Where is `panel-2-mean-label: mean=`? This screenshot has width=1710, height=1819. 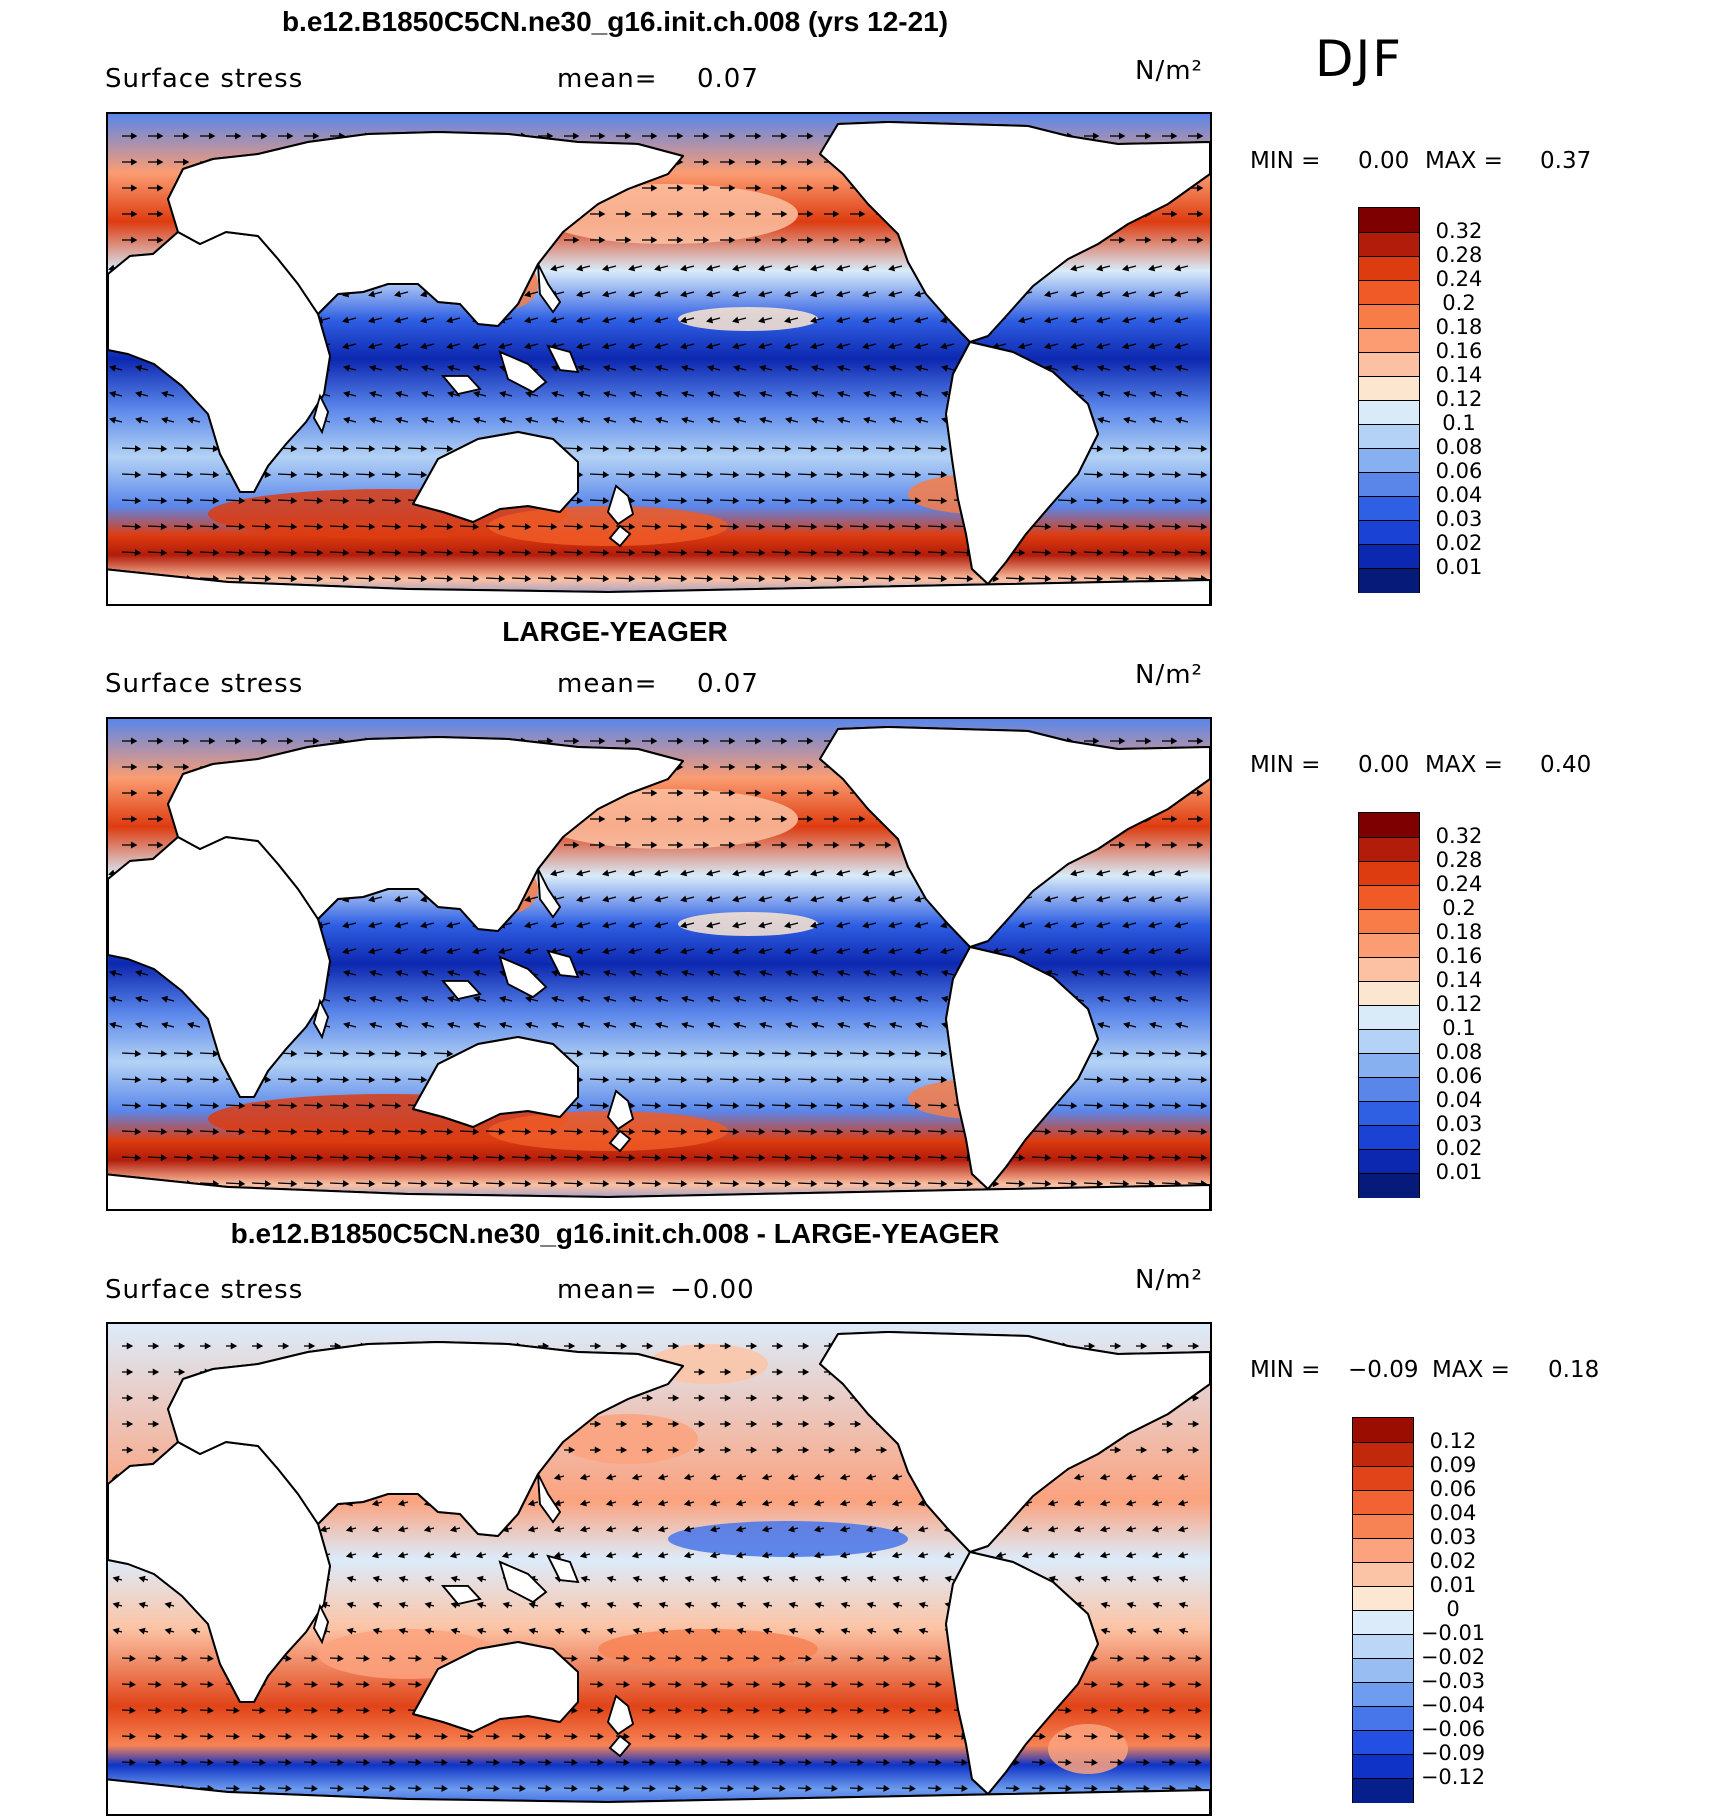
panel-2-mean-label: mean= is located at coordinates (607, 684).